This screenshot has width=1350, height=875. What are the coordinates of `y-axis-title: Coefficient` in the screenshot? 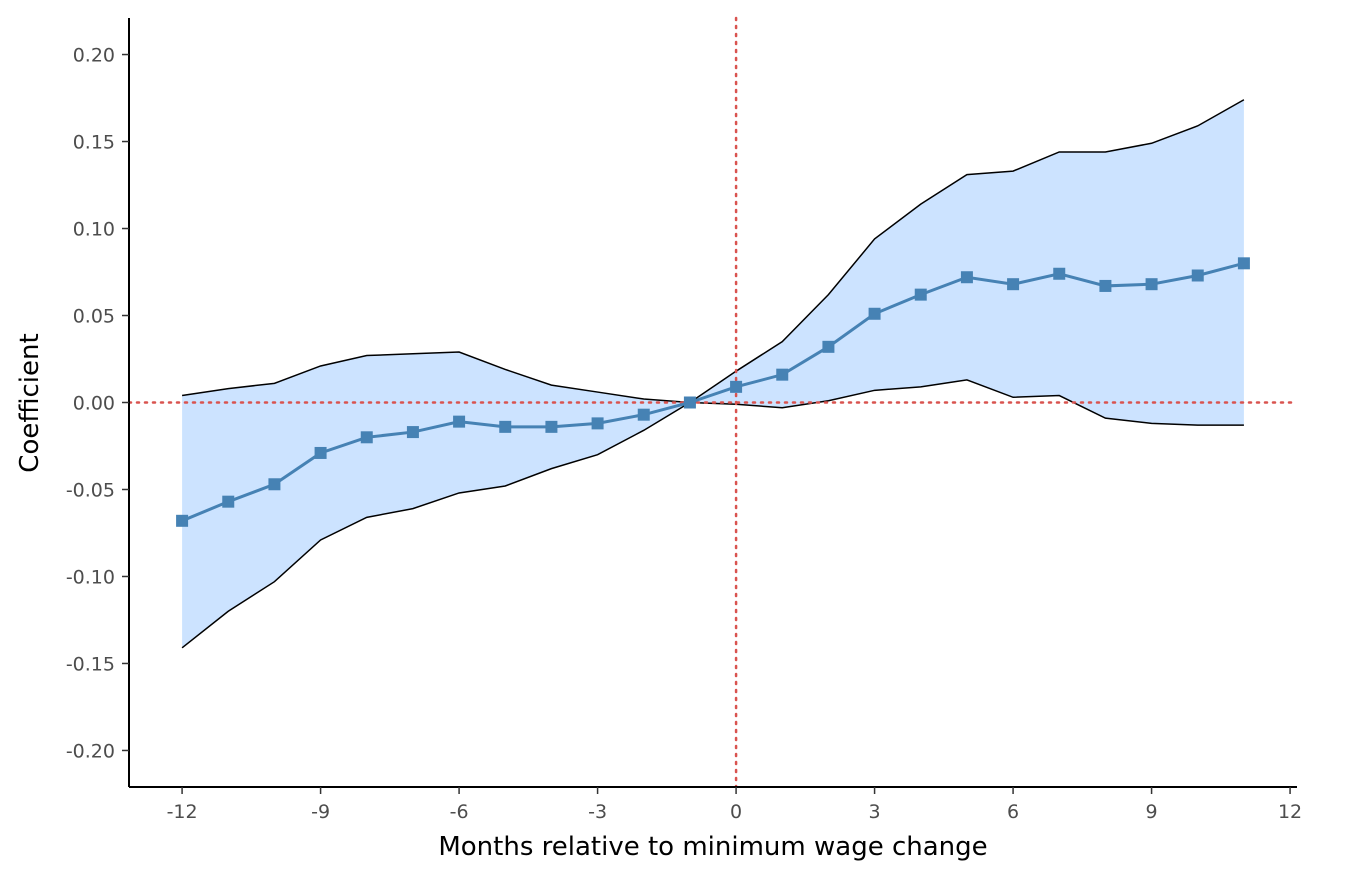 It's located at (30, 402).